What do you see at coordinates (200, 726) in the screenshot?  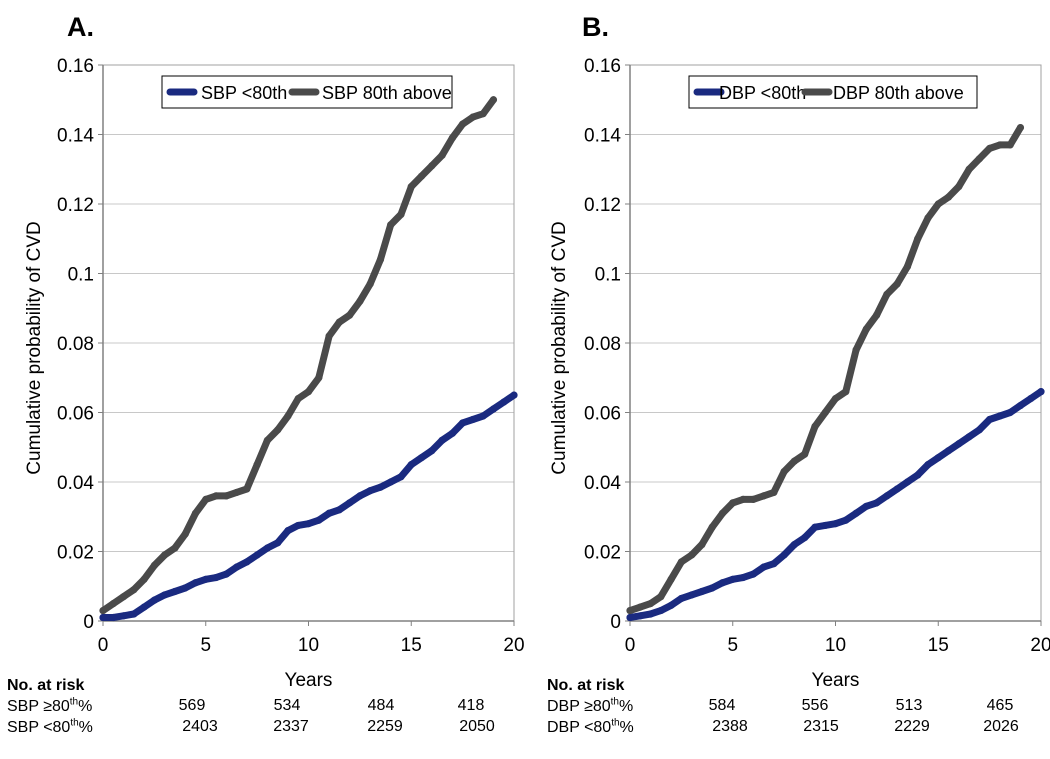 I see `risk-value: 2403` at bounding box center [200, 726].